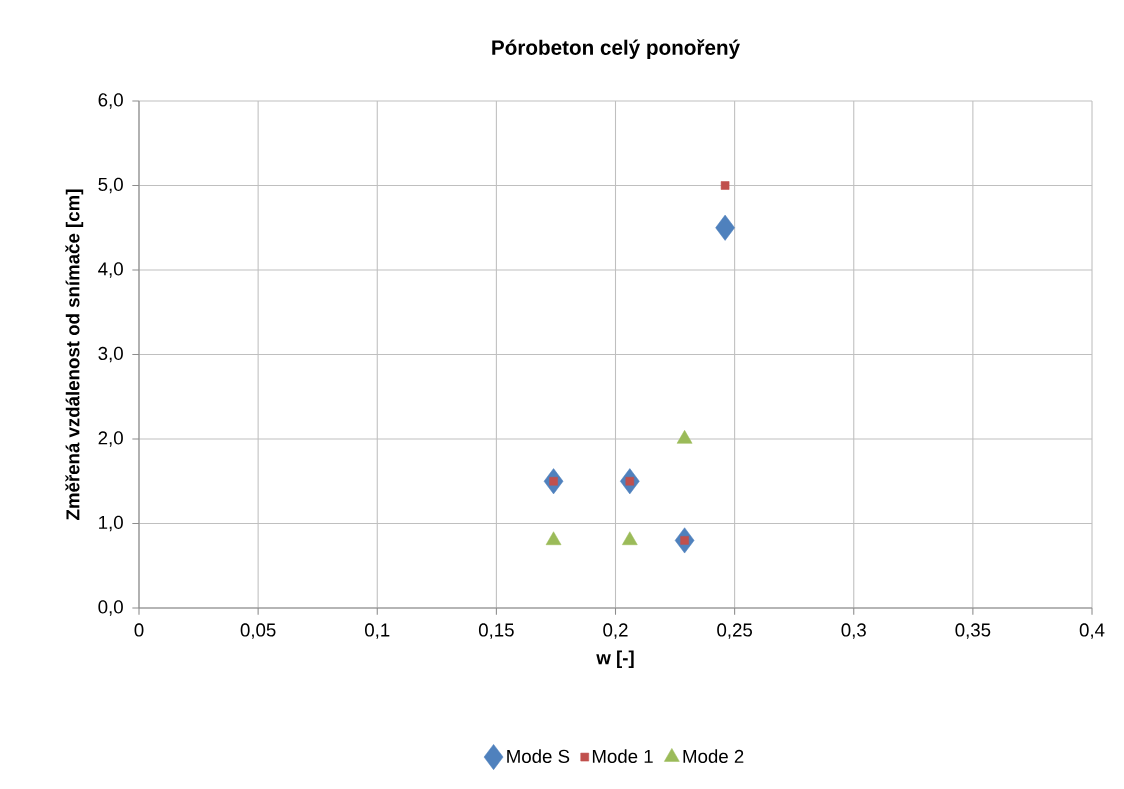 The height and width of the screenshot is (789, 1124). I want to click on y-tick-label: 2,0, so click(110, 439).